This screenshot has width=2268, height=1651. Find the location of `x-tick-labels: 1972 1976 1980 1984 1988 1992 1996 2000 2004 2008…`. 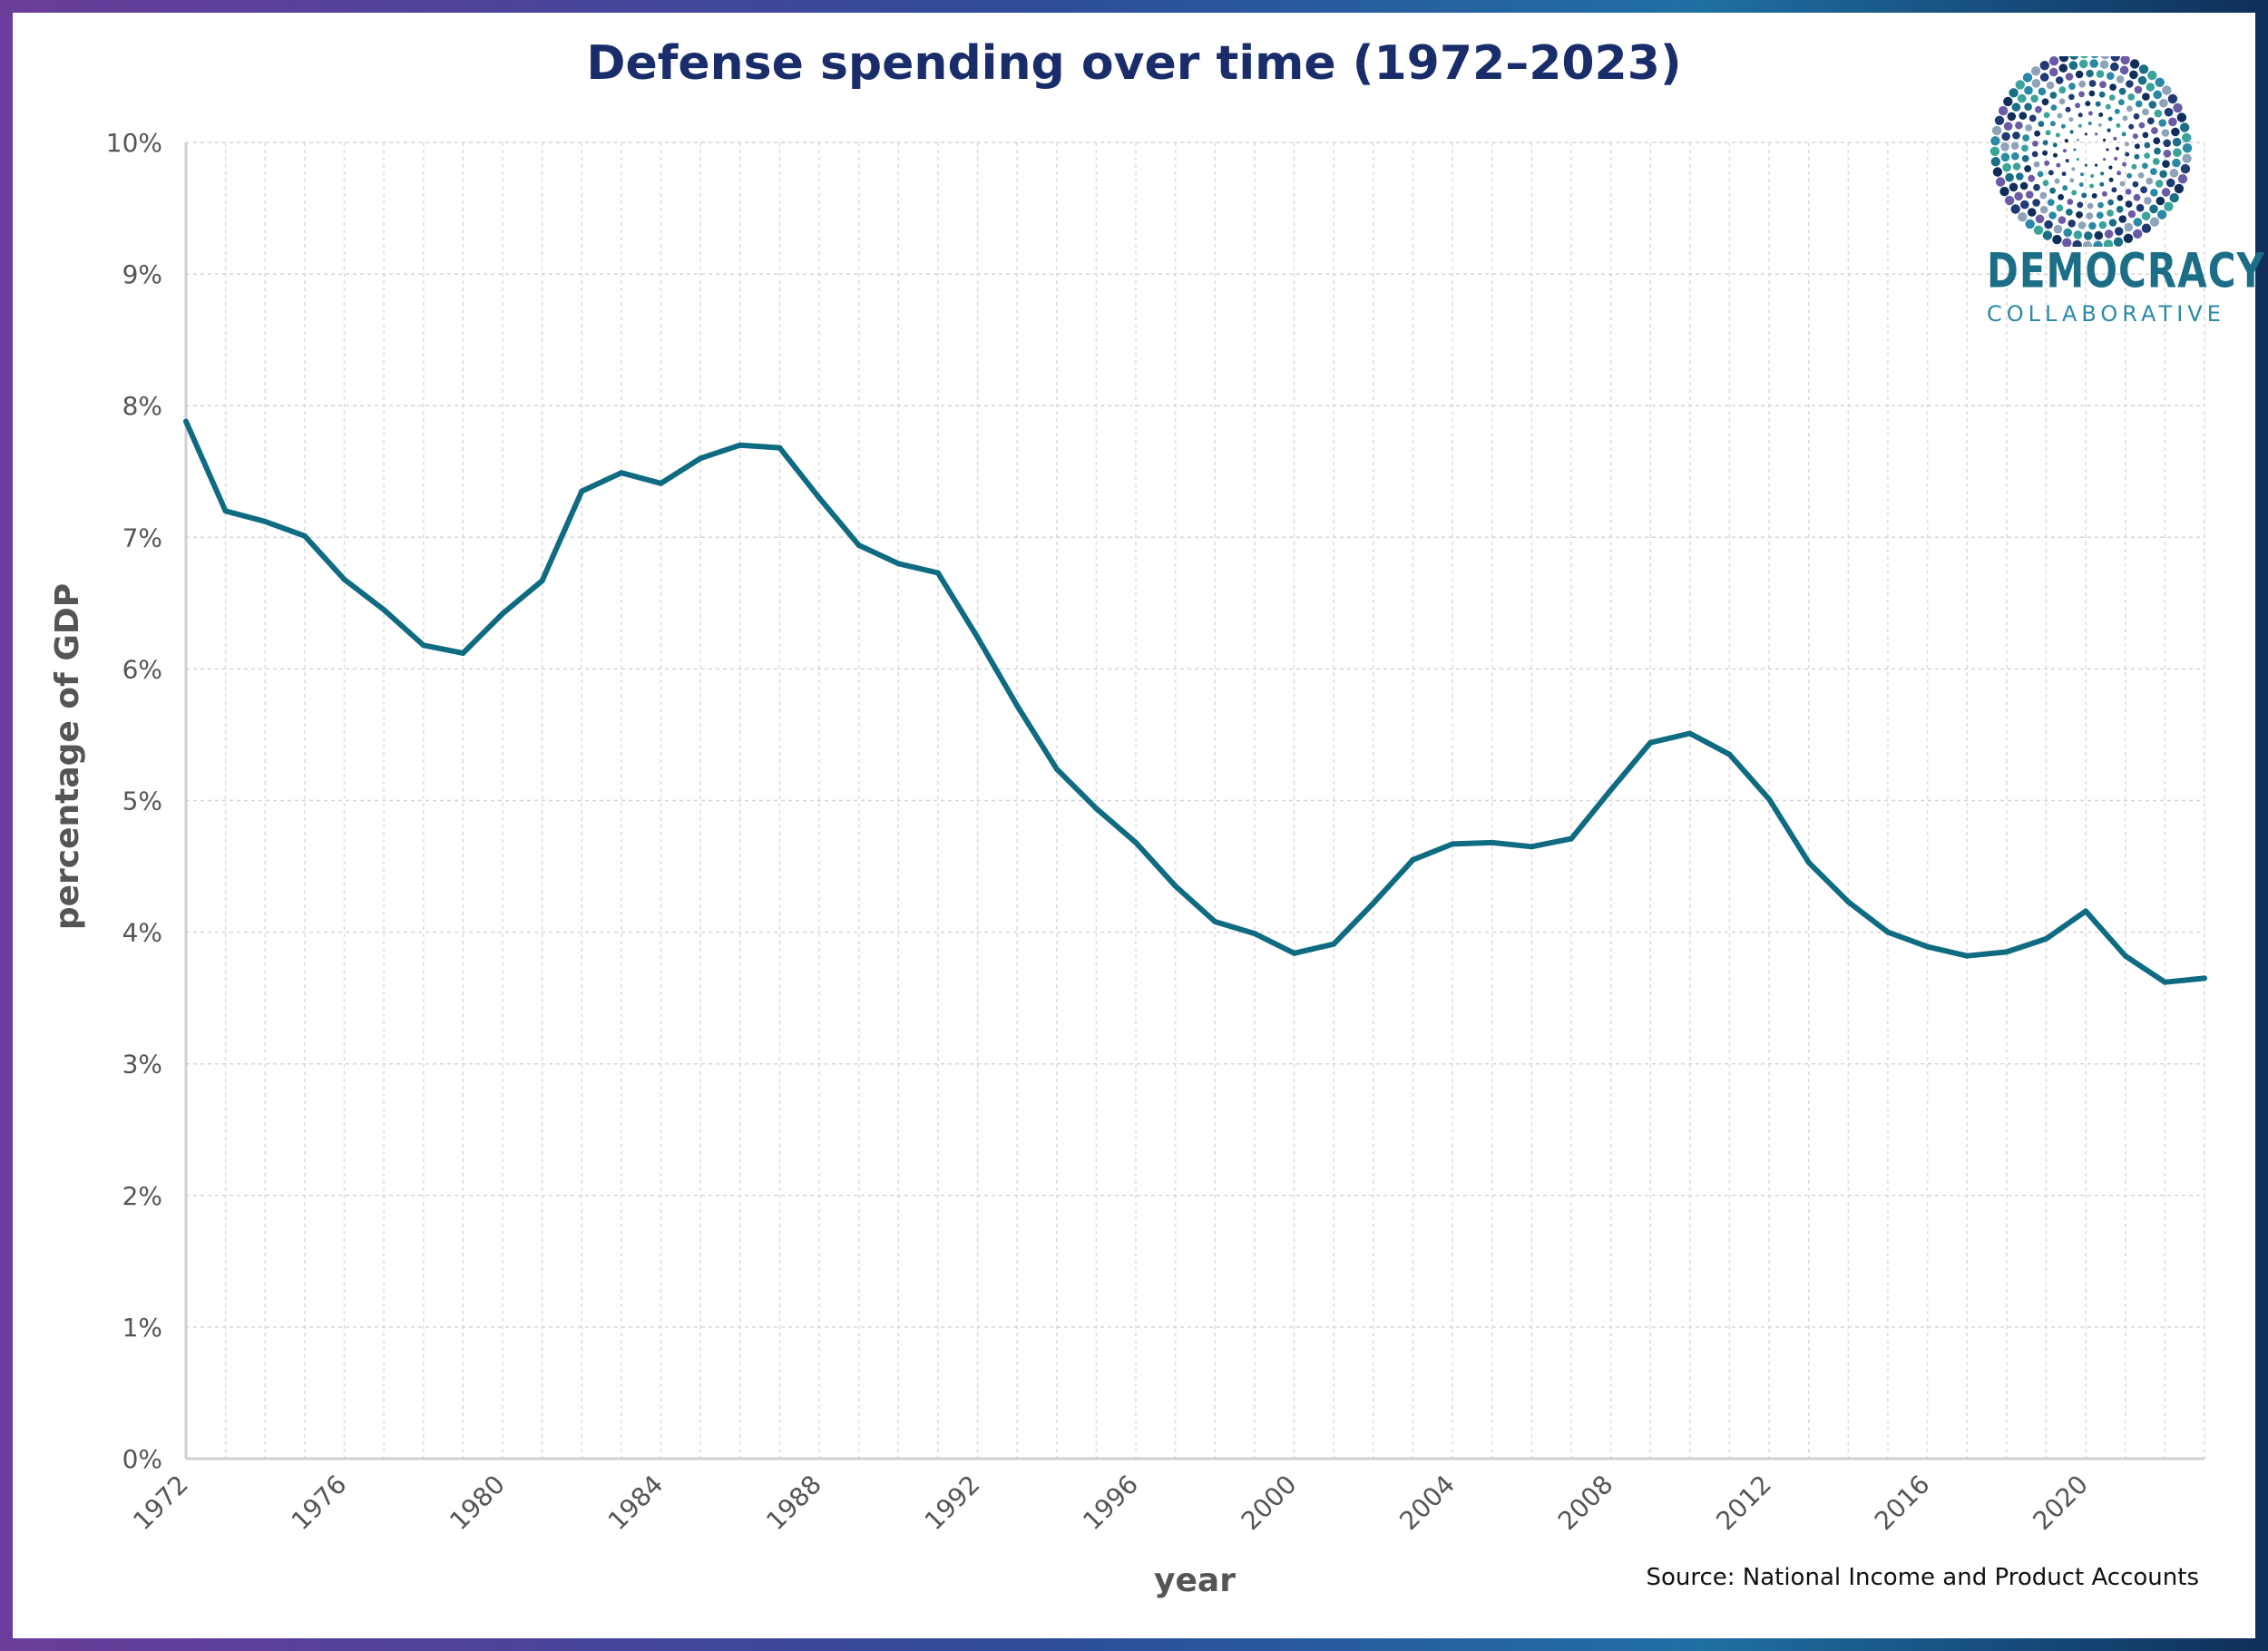

x-tick-labels: 1972 1976 1980 1984 1988 1992 1996 2000 2004 2008… is located at coordinates (1111, 1504).